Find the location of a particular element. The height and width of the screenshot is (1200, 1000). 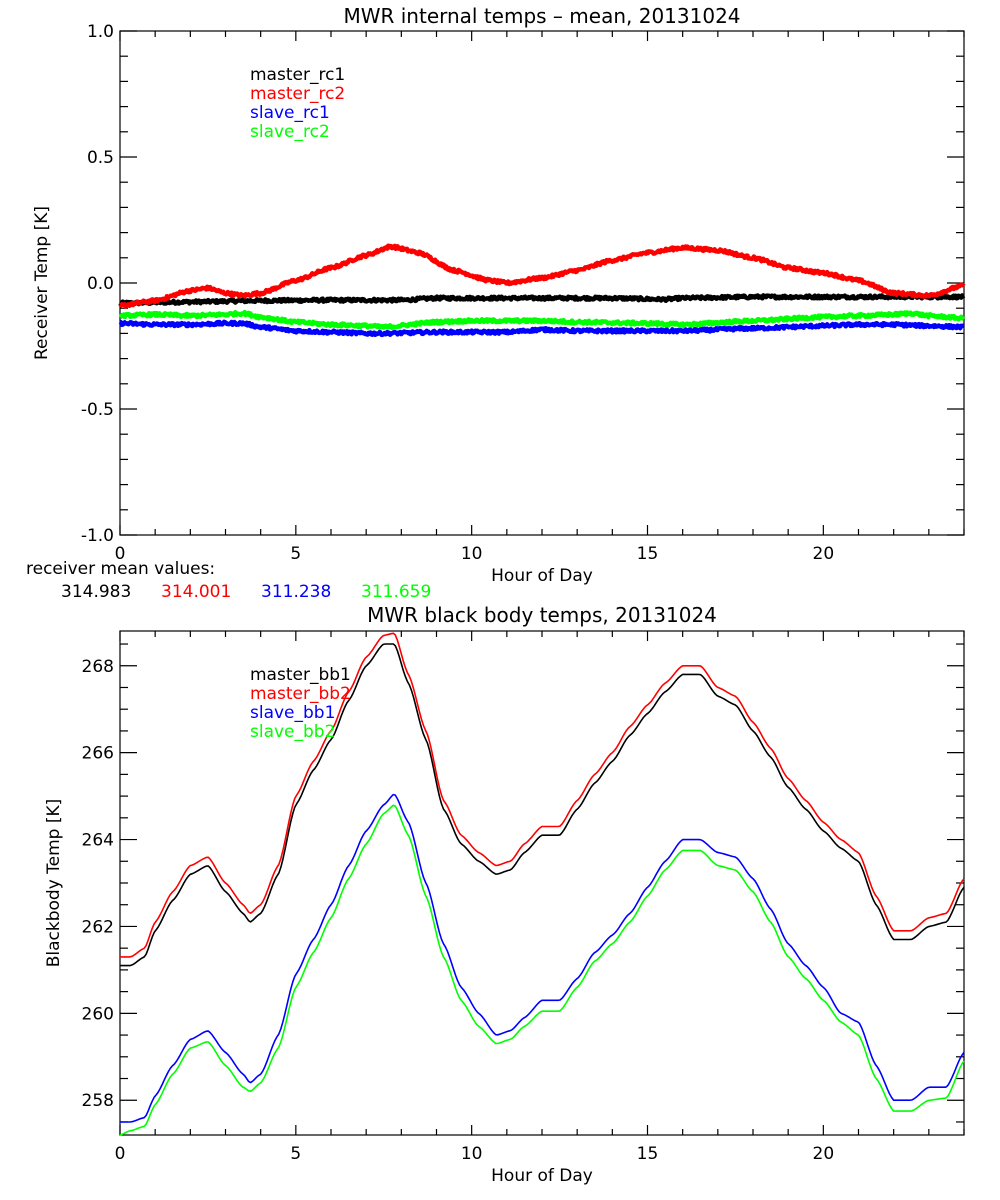

series-line-master-rc2 is located at coordinates (542, 276).